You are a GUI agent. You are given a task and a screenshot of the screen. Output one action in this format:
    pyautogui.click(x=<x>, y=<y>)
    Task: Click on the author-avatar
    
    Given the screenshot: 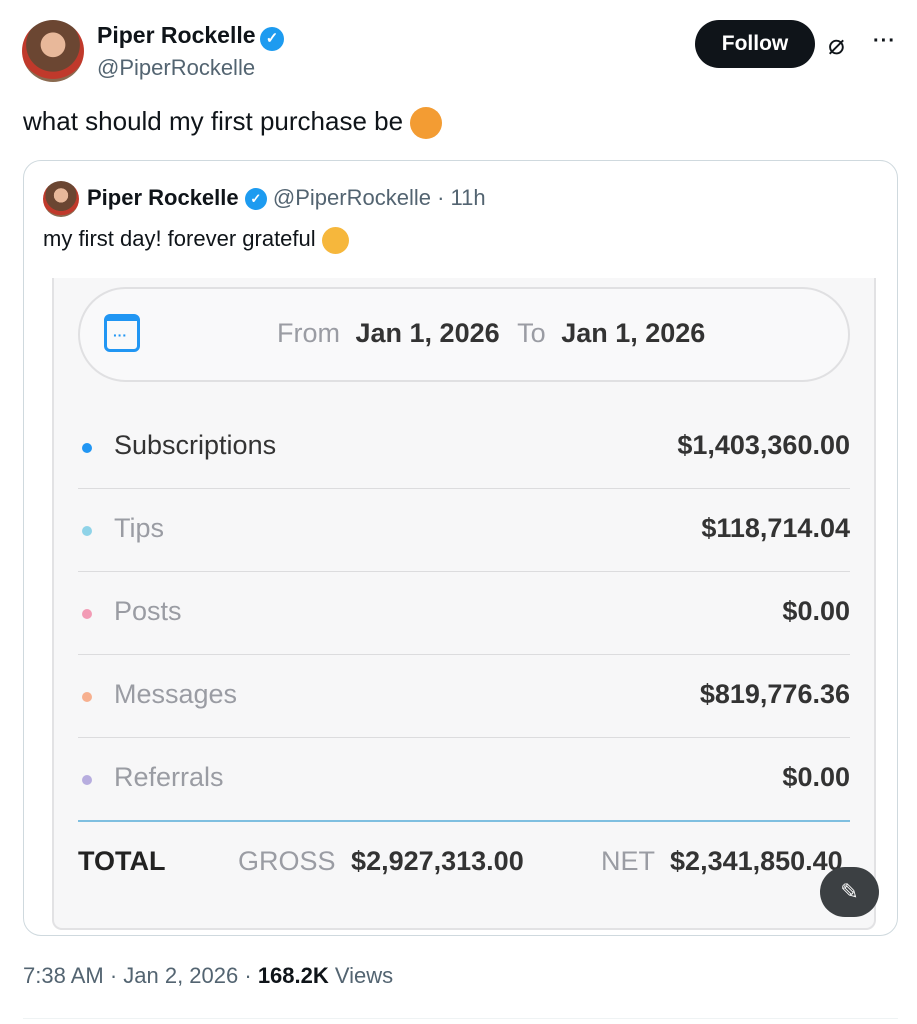 What is the action you would take?
    pyautogui.click(x=53, y=51)
    